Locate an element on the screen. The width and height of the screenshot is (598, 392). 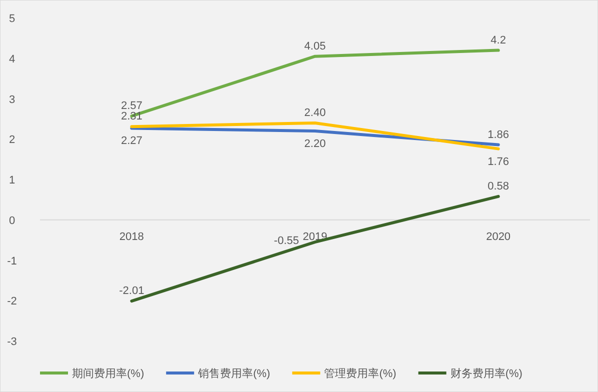
data-label: 2.20 is located at coordinates (315, 144).